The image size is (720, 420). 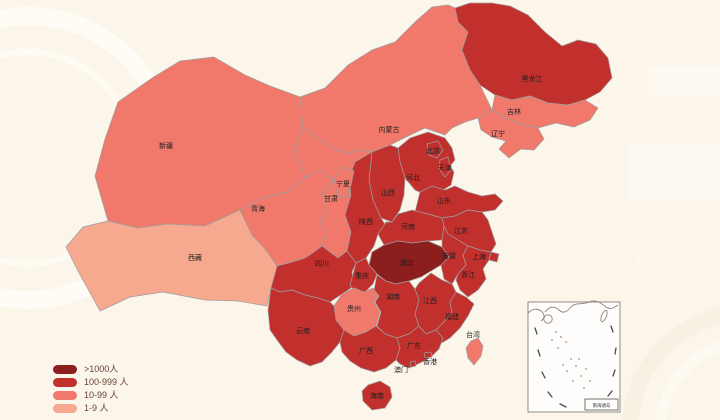 I want to click on inset-frame, so click(x=574, y=357).